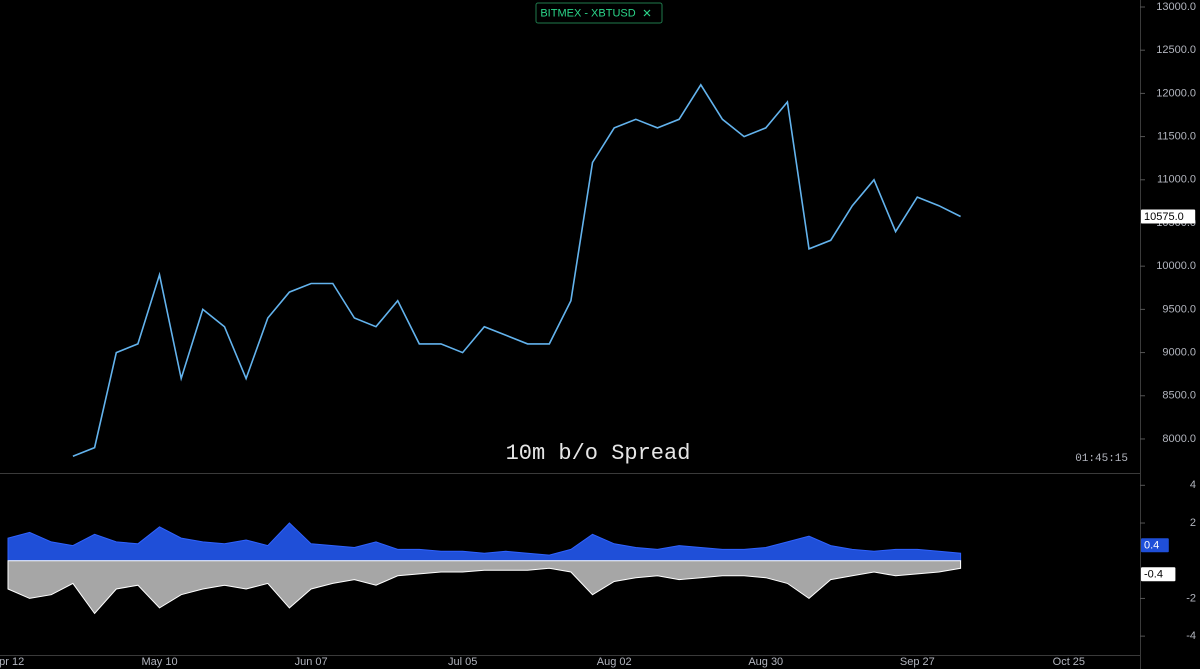 The height and width of the screenshot is (669, 1200). What do you see at coordinates (1191, 636) in the screenshot?
I see `y-tick-label: -4` at bounding box center [1191, 636].